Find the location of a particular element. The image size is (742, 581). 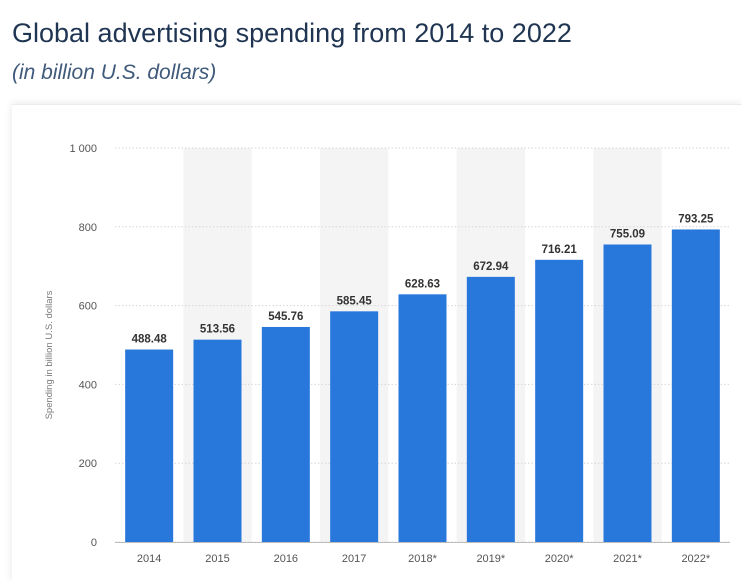

bar-value-label: 672.94 is located at coordinates (491, 267).